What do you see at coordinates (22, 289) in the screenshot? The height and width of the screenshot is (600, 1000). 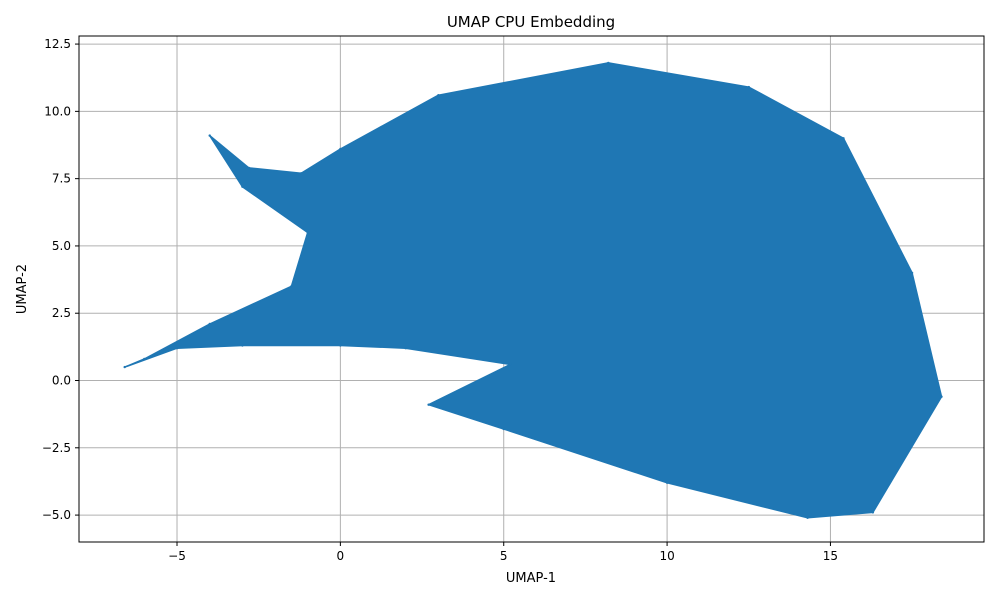 I see `y-axis-label: UMAP-2` at bounding box center [22, 289].